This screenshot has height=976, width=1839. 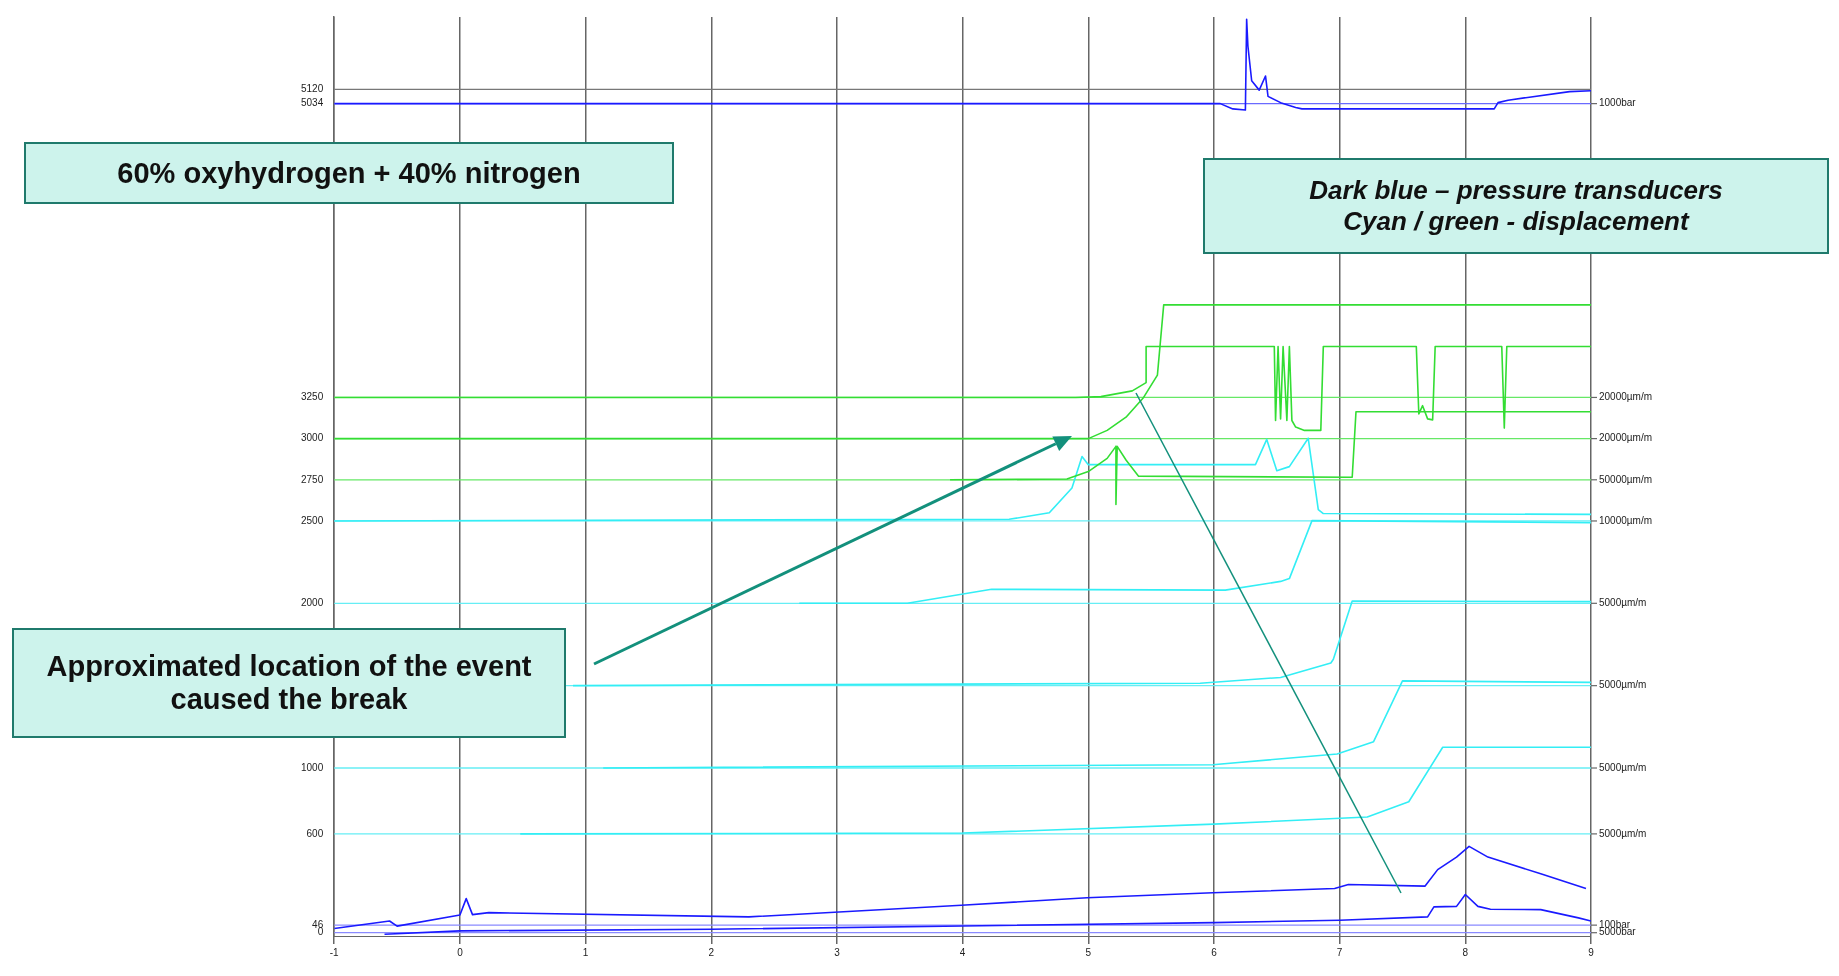 What do you see at coordinates (460, 952) in the screenshot?
I see `x-tick-label: 0` at bounding box center [460, 952].